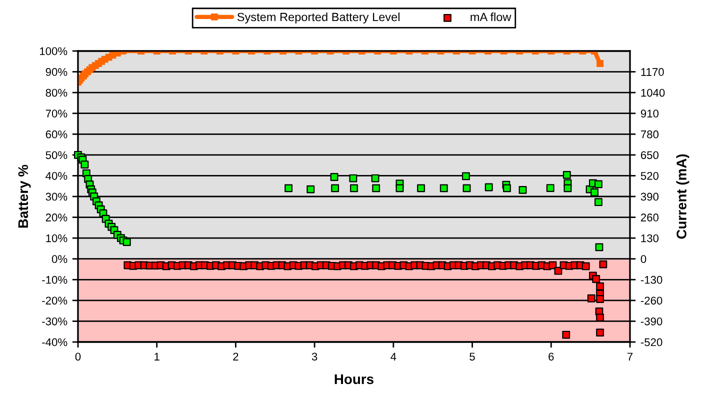 Image resolution: width=705 pixels, height=409 pixels. I want to click on y-tick-label: 50%, so click(57, 155).